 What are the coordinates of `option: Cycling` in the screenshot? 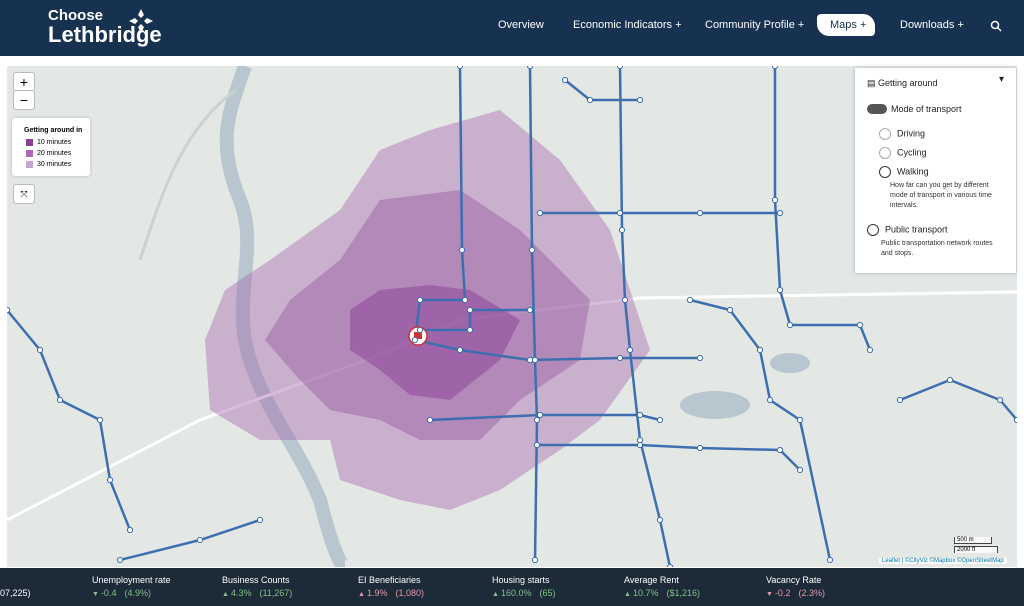 It's located at (903, 153).